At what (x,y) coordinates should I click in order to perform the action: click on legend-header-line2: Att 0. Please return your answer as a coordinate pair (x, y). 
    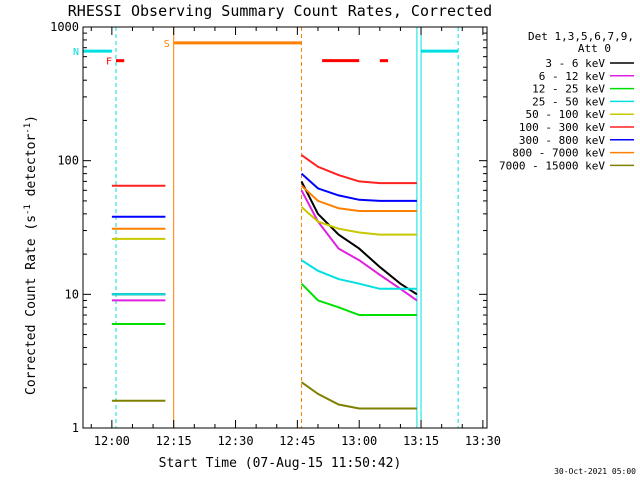
    Looking at the image, I should click on (594, 48).